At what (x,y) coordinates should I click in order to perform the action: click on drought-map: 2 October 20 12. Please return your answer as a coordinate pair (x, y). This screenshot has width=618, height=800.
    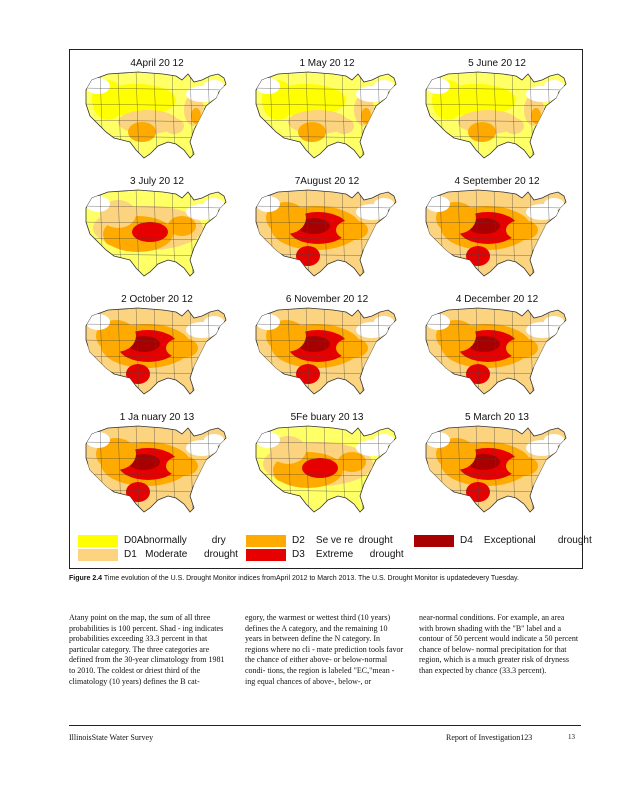
    Looking at the image, I should click on (157, 347).